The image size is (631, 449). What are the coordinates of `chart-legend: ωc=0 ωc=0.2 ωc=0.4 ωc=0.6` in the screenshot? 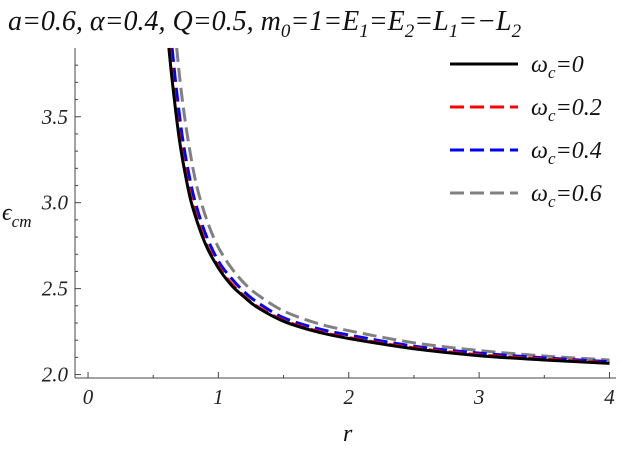 It's located at (526, 131).